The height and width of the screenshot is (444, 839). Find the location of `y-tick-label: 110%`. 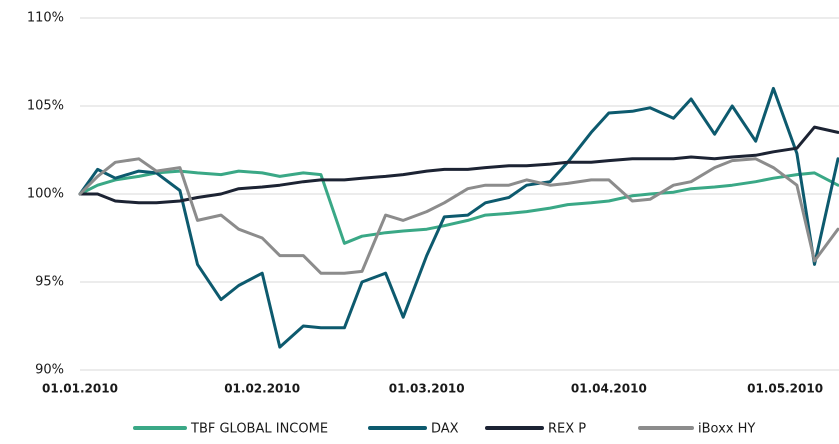

y-tick-label: 110% is located at coordinates (45, 18).